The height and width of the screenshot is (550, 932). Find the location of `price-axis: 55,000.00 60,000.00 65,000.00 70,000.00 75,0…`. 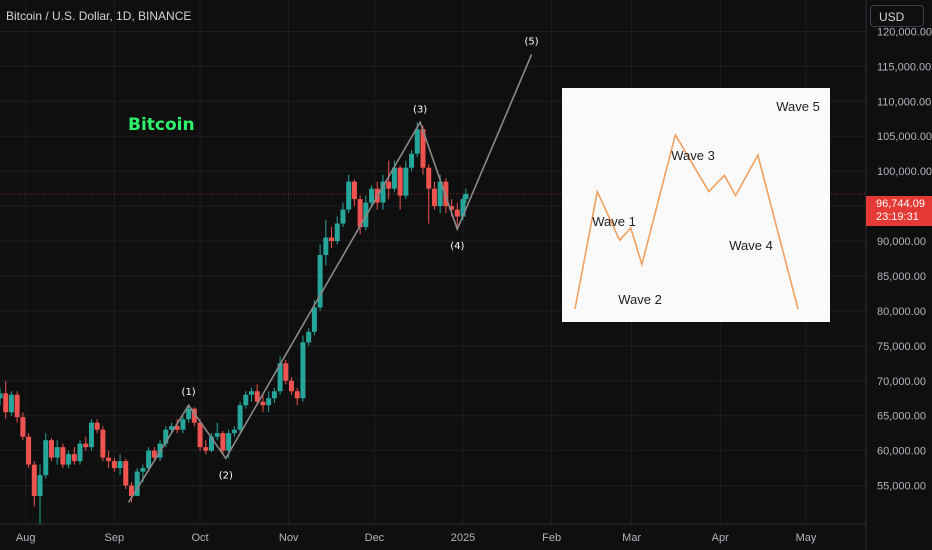

price-axis: 55,000.00 60,000.00 65,000.00 70,000.00 75,0… is located at coordinates (898, 275).